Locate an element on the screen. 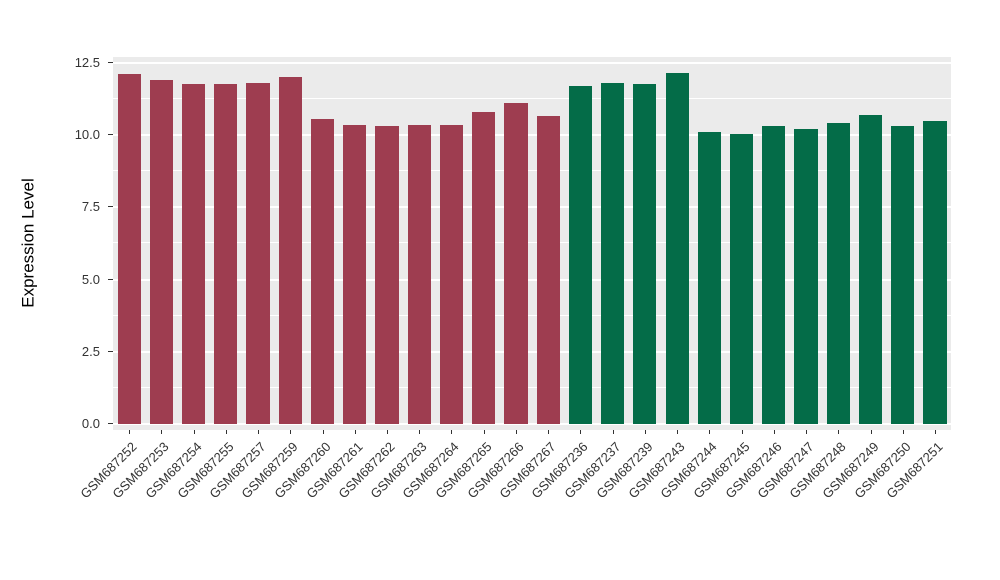  x-cell: GSM687257 is located at coordinates (240, 500).